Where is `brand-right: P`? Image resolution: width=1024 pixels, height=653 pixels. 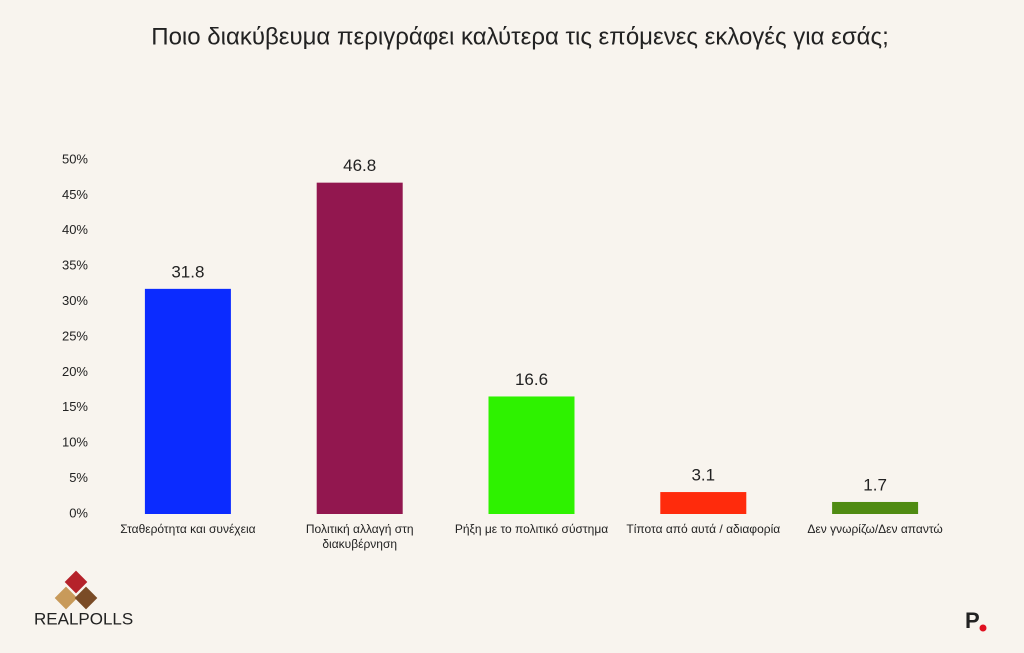
brand-right: P is located at coordinates (972, 620).